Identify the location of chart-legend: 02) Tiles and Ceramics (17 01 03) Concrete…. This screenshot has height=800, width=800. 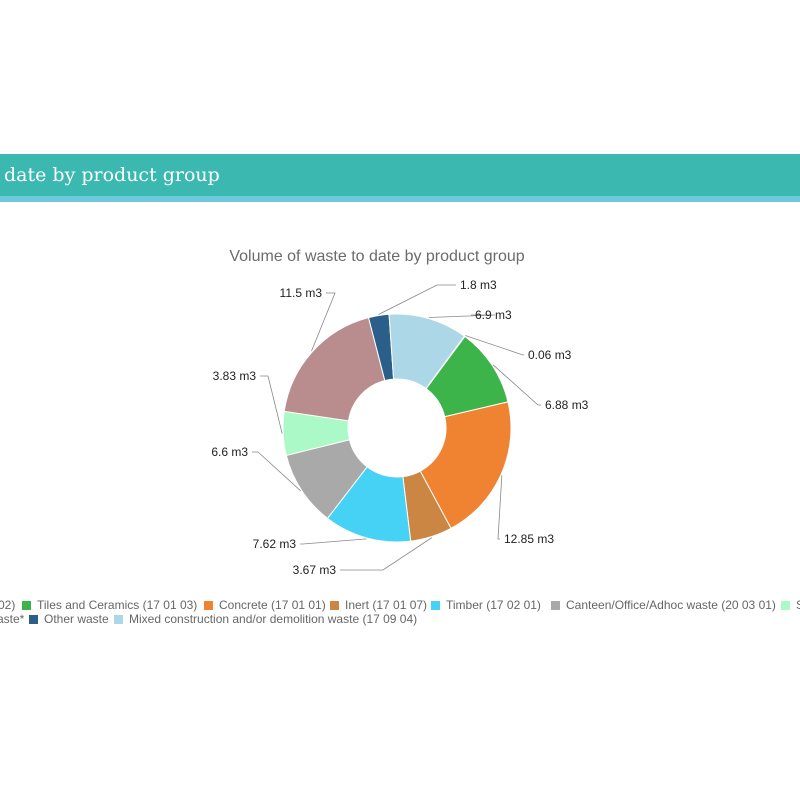
(400, 618).